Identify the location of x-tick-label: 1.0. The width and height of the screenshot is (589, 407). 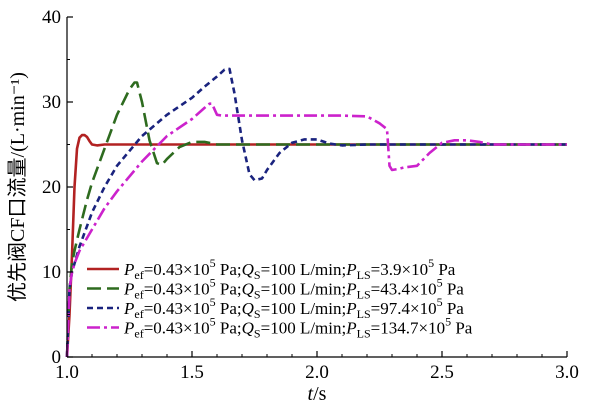
(67, 372).